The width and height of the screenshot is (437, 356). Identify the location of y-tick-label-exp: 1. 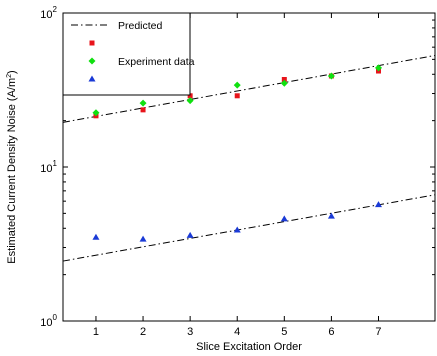
(55, 163).